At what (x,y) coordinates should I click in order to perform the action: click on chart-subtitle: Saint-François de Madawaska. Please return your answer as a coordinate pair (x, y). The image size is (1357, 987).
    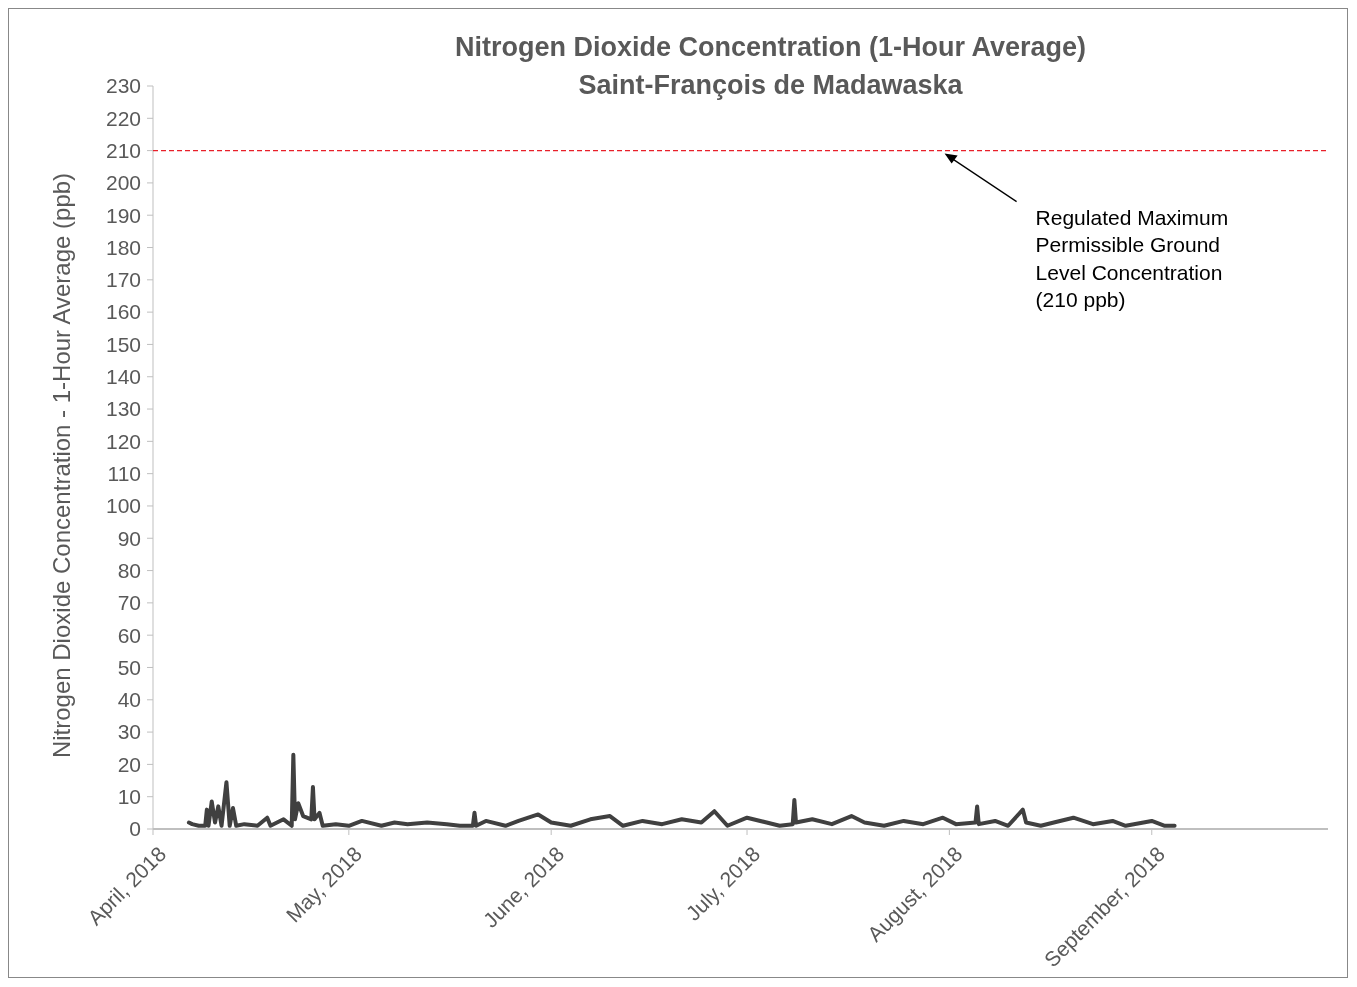
    Looking at the image, I should click on (771, 85).